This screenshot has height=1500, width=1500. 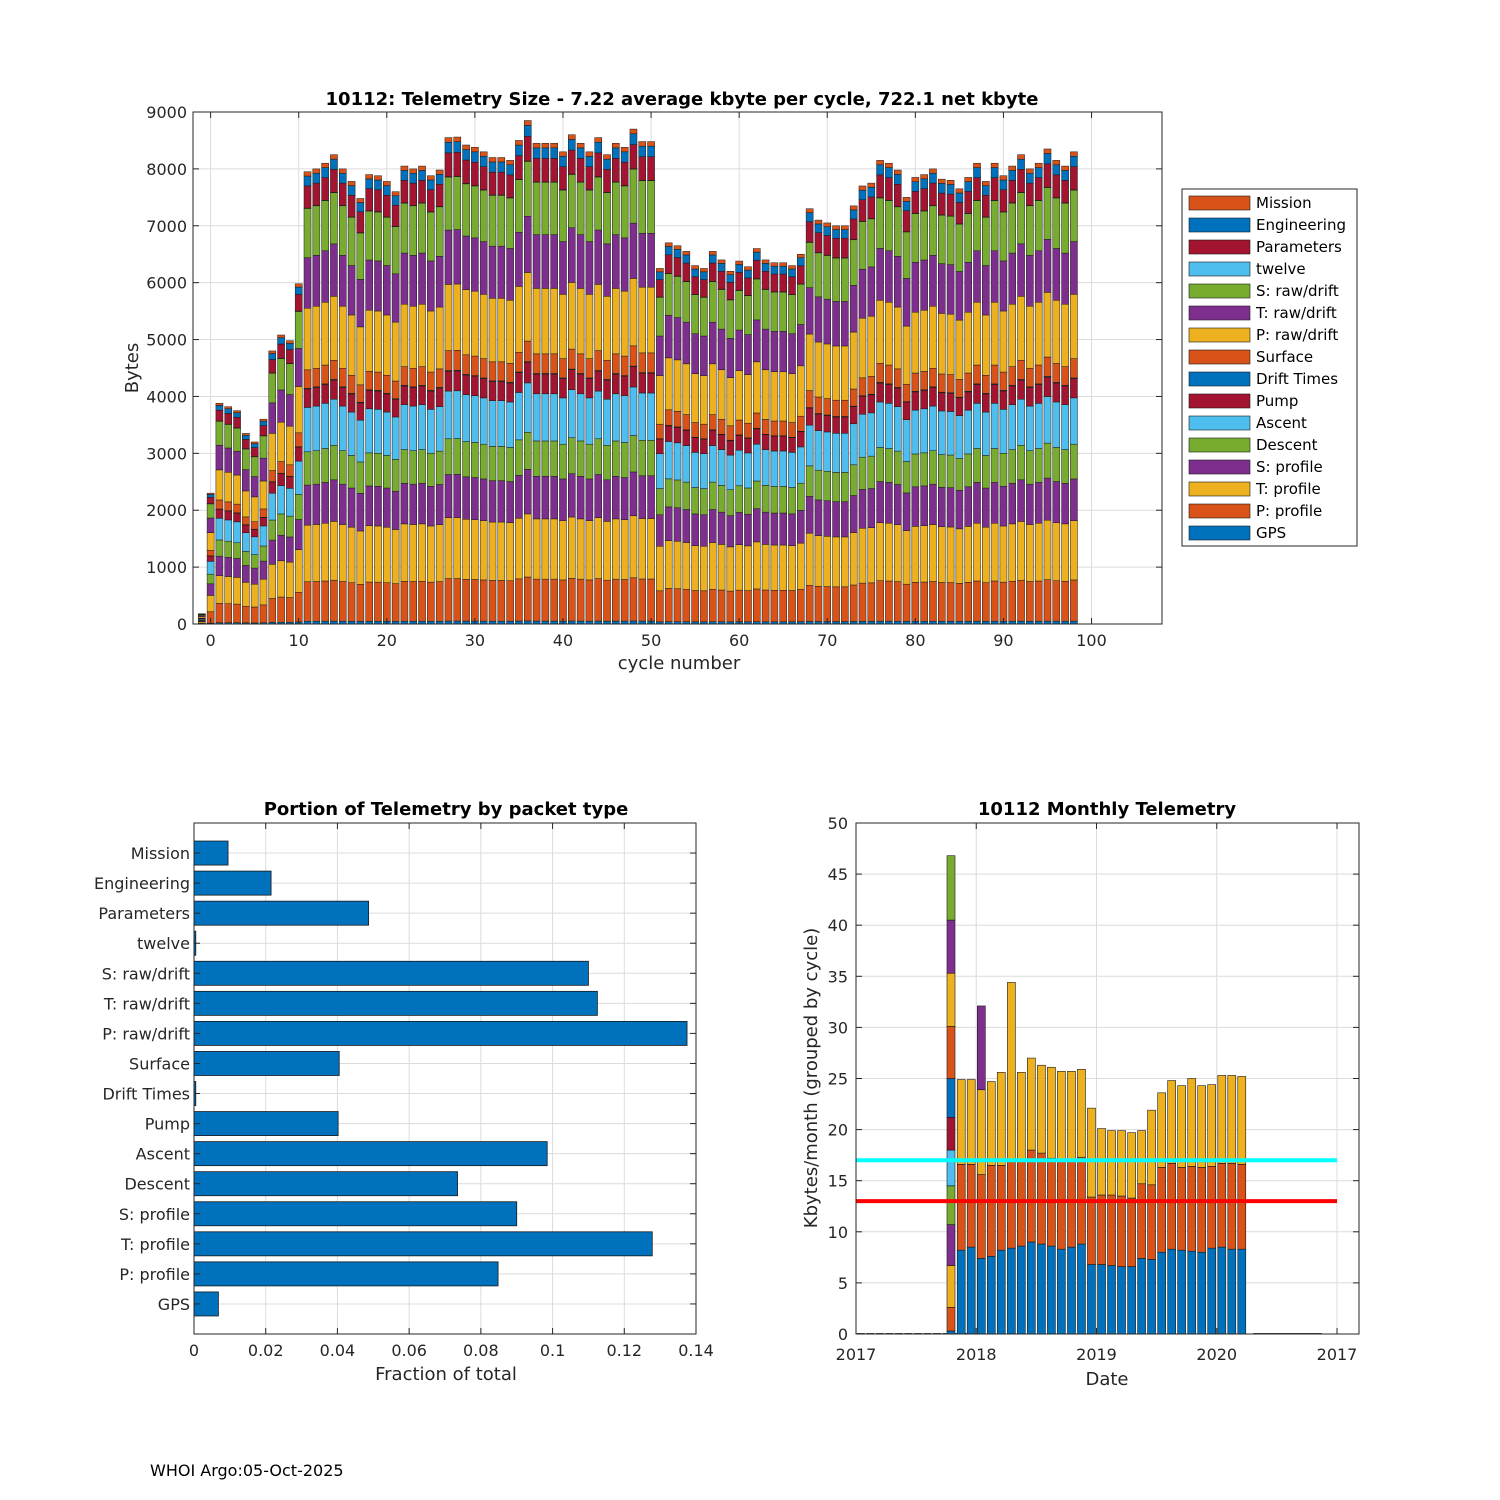 What do you see at coordinates (440, 1033) in the screenshot?
I see `hbar-p-raw-drift` at bounding box center [440, 1033].